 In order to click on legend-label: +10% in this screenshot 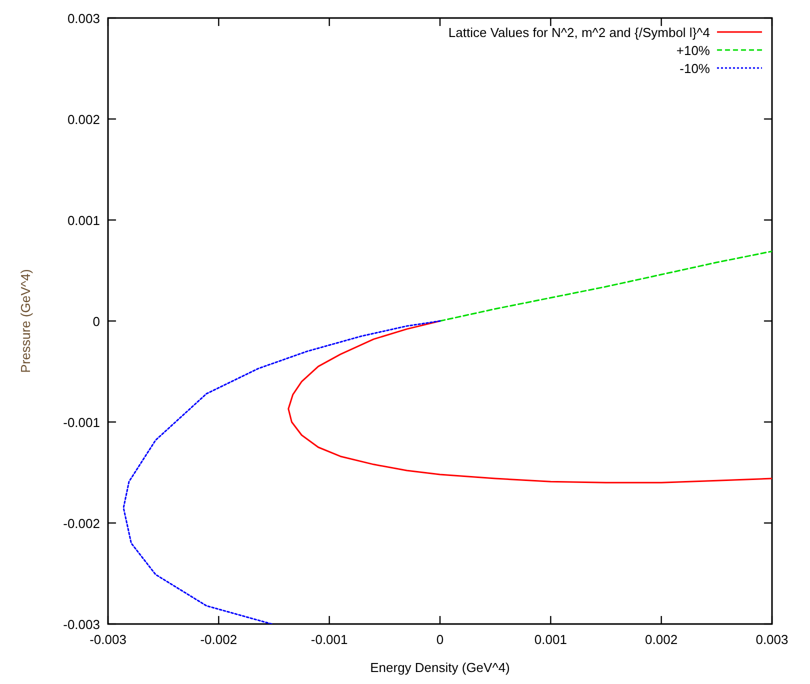, I will do `click(693, 50)`.